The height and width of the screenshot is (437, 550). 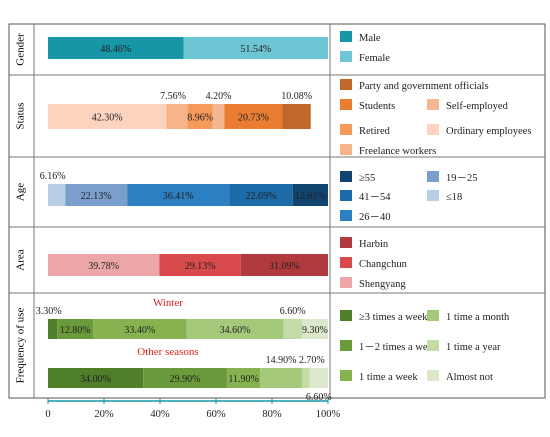 What do you see at coordinates (21, 116) in the screenshot?
I see `panel-label: Status` at bounding box center [21, 116].